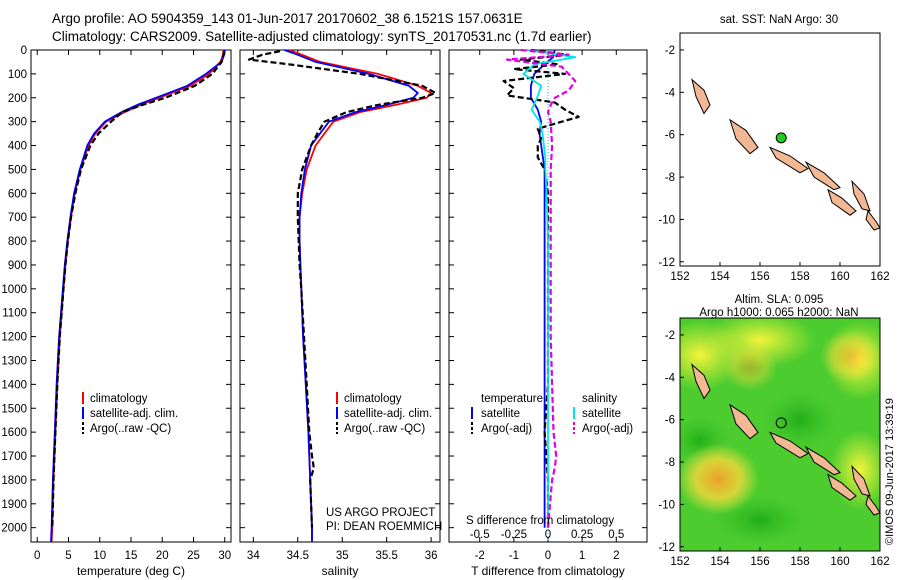  I want to click on sla-map-title-1: Altim. SLA: 0.095, so click(779, 300).